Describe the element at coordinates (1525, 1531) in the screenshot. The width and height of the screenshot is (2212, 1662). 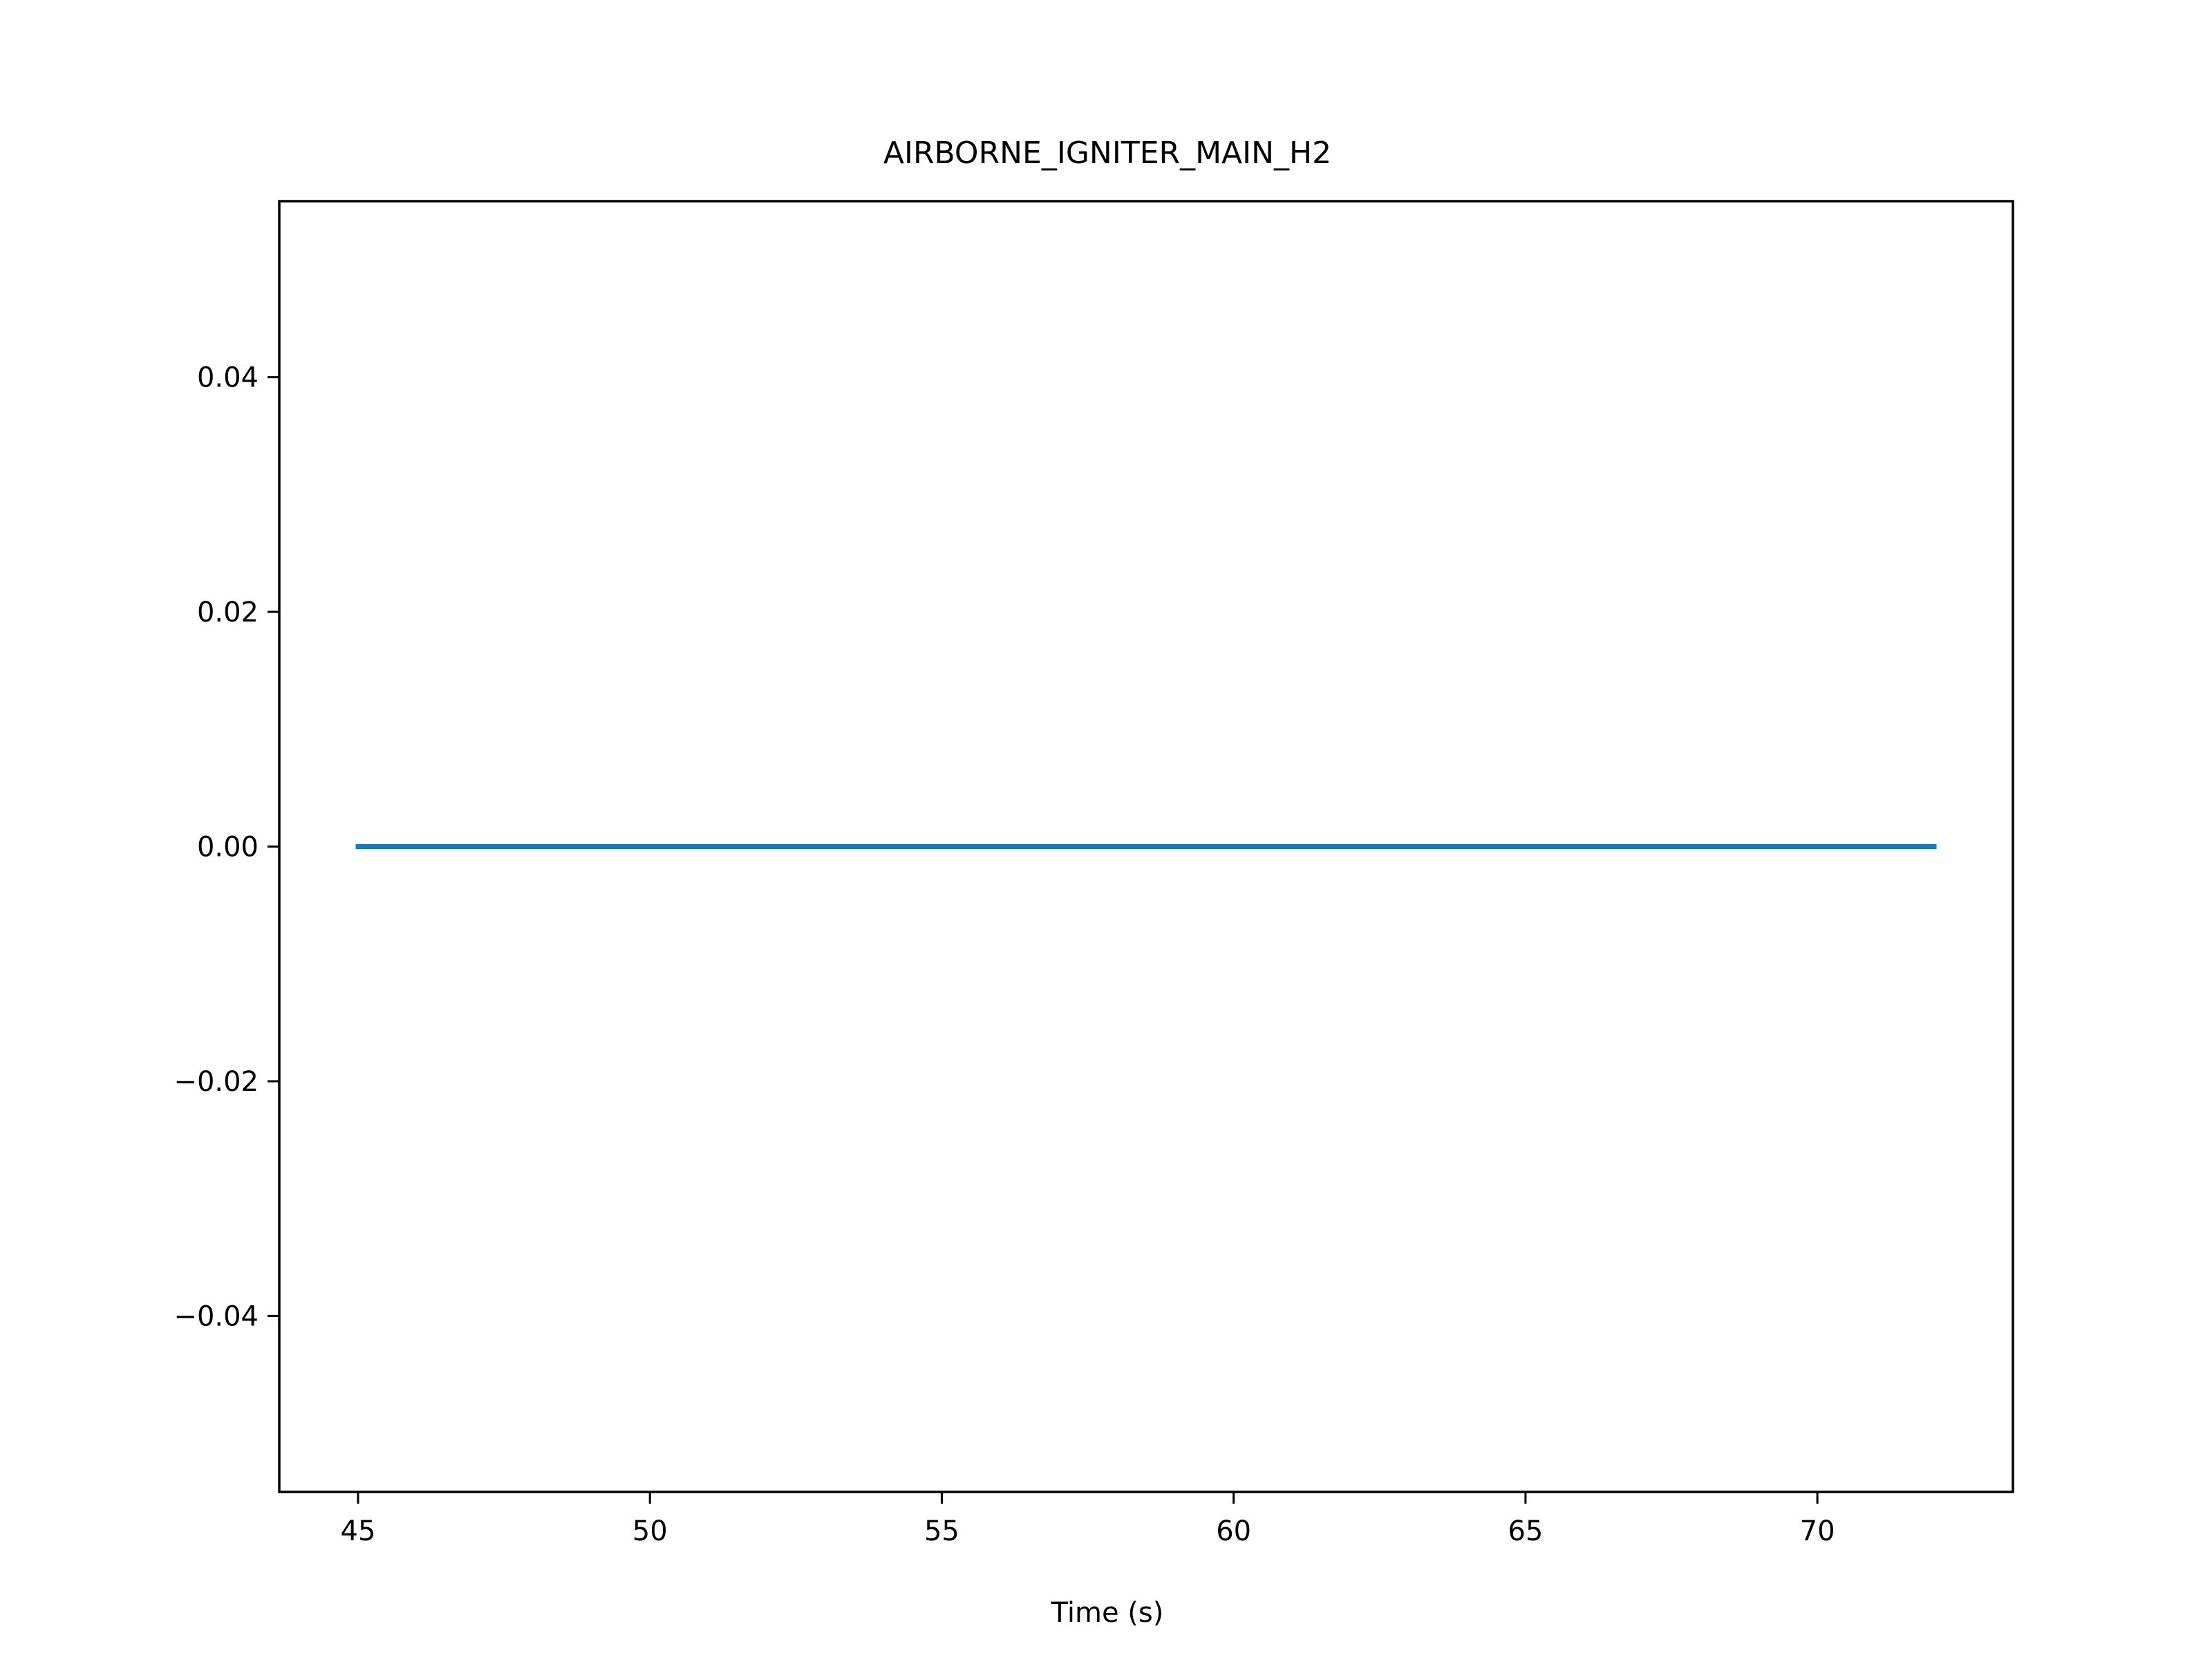
I see `x-tick-label: 65` at that location.